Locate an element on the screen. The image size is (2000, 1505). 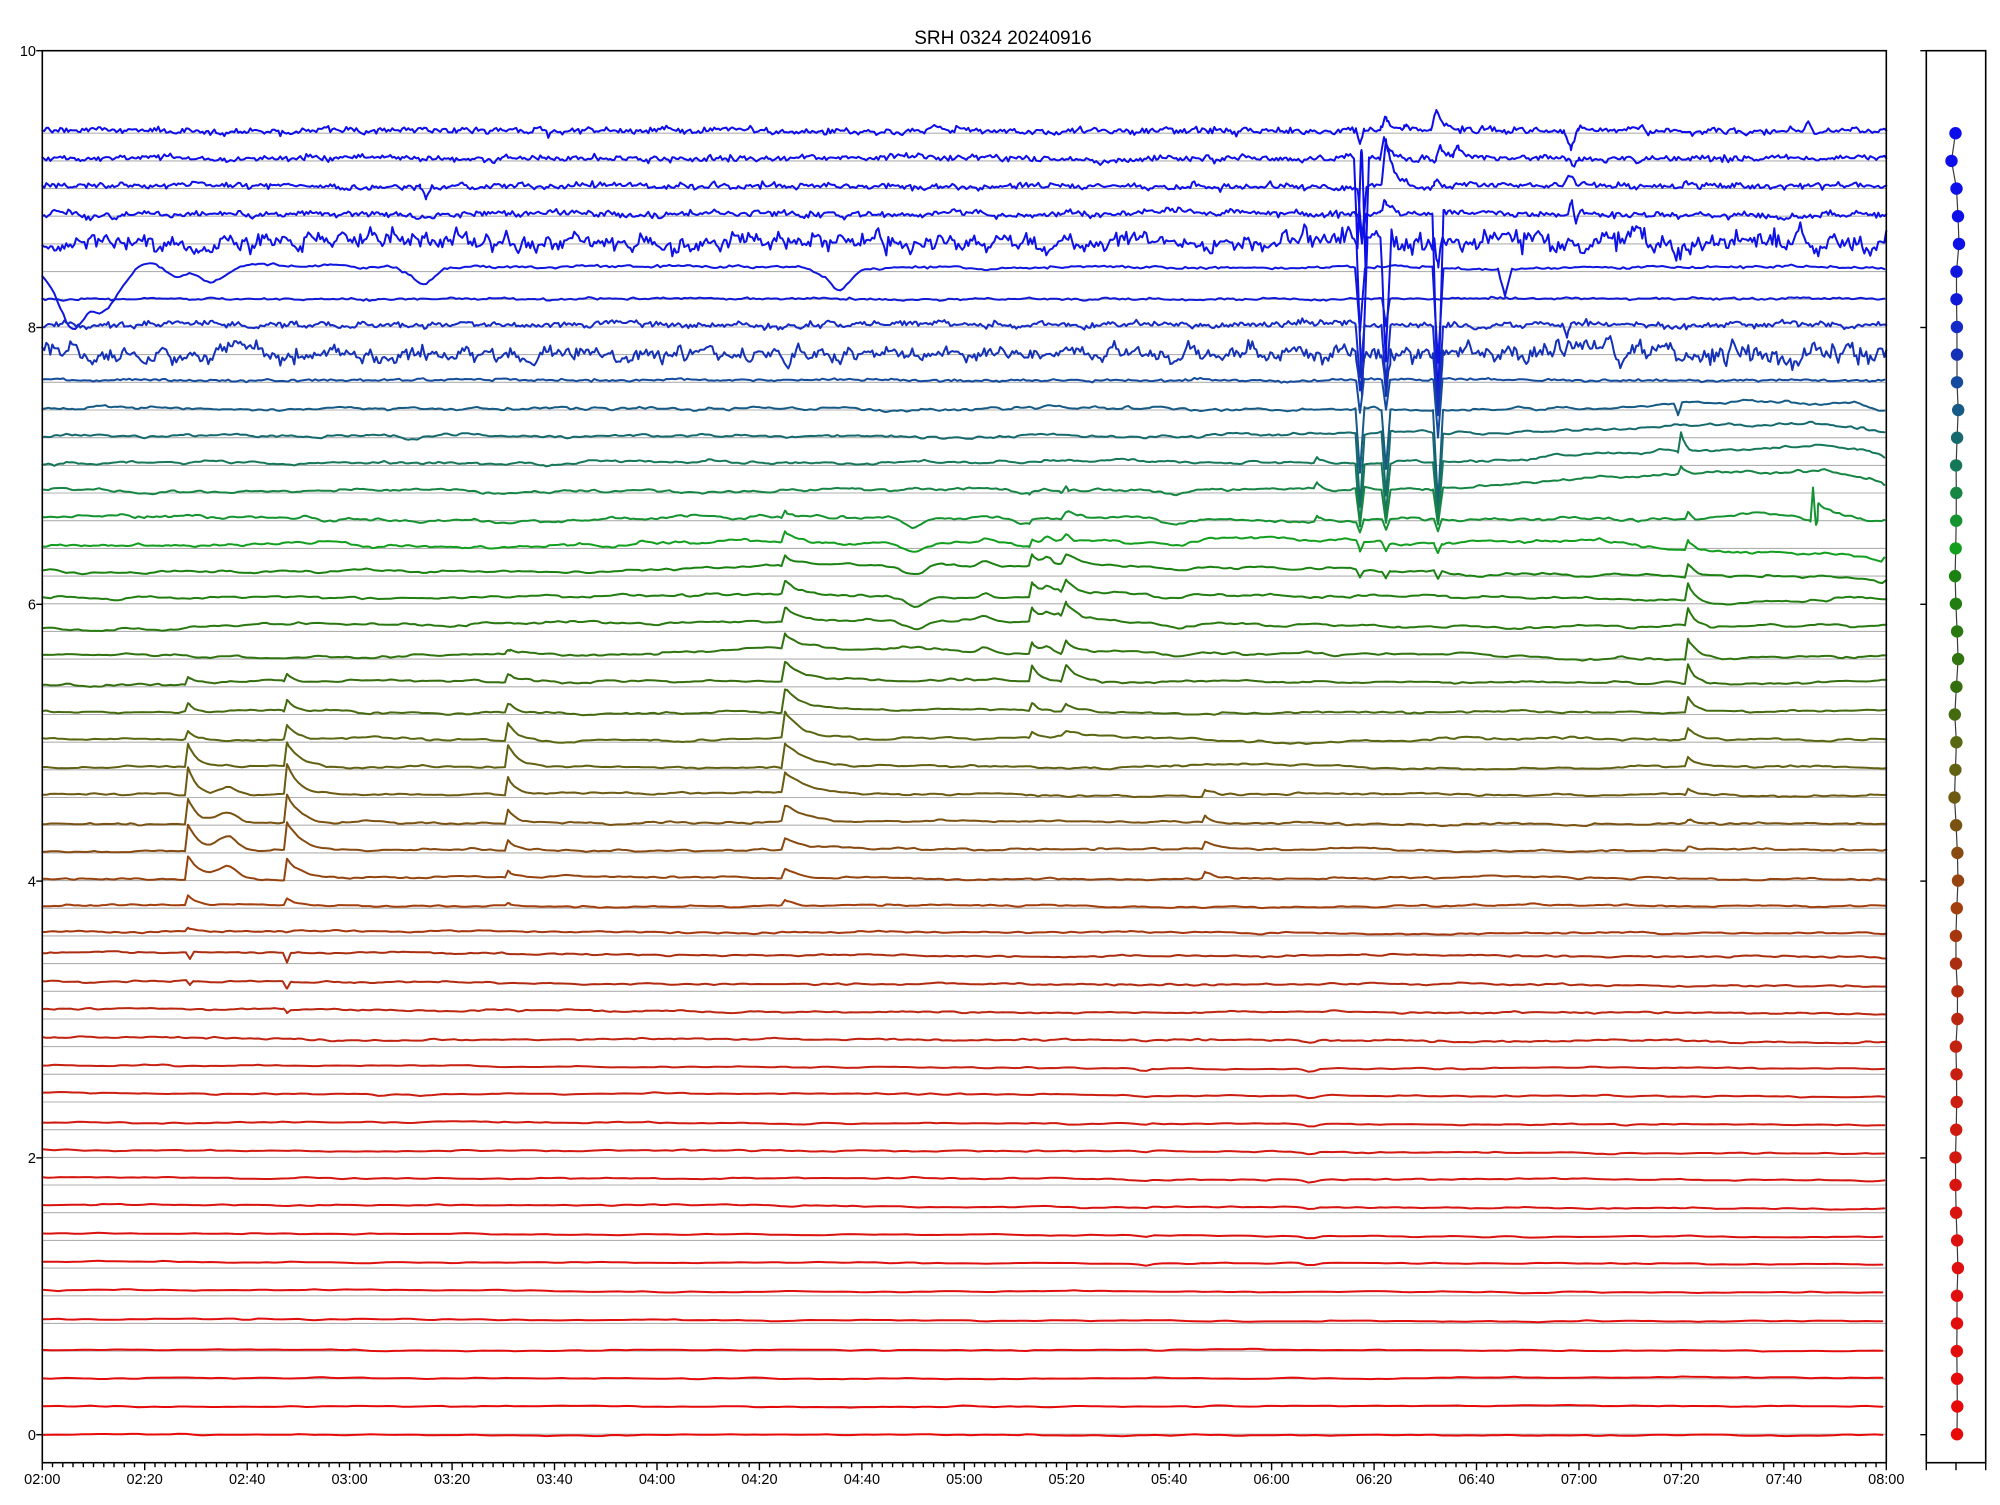
svg-text: 08:00 is located at coordinates (1886, 1480).